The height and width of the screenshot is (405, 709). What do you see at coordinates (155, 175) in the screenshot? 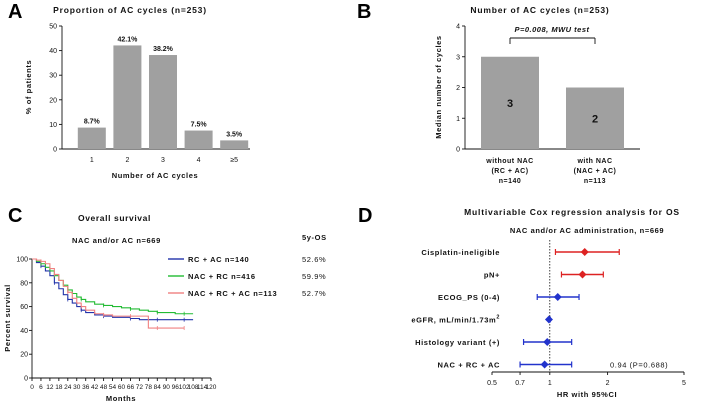
I see `panel-a-x-label: Number of AC cycles` at bounding box center [155, 175].